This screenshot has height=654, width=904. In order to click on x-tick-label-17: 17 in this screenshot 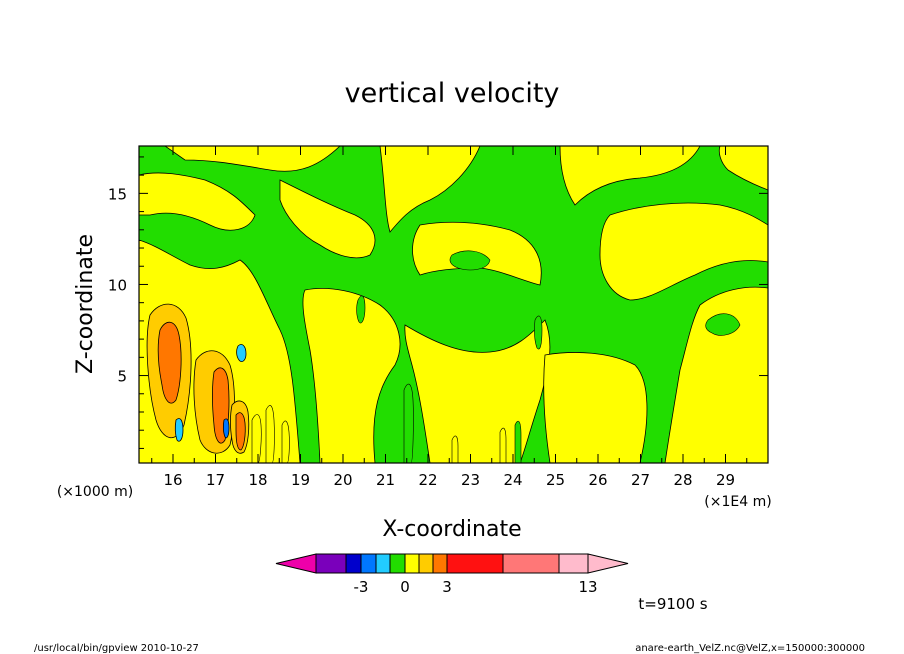, I will do `click(215, 480)`.